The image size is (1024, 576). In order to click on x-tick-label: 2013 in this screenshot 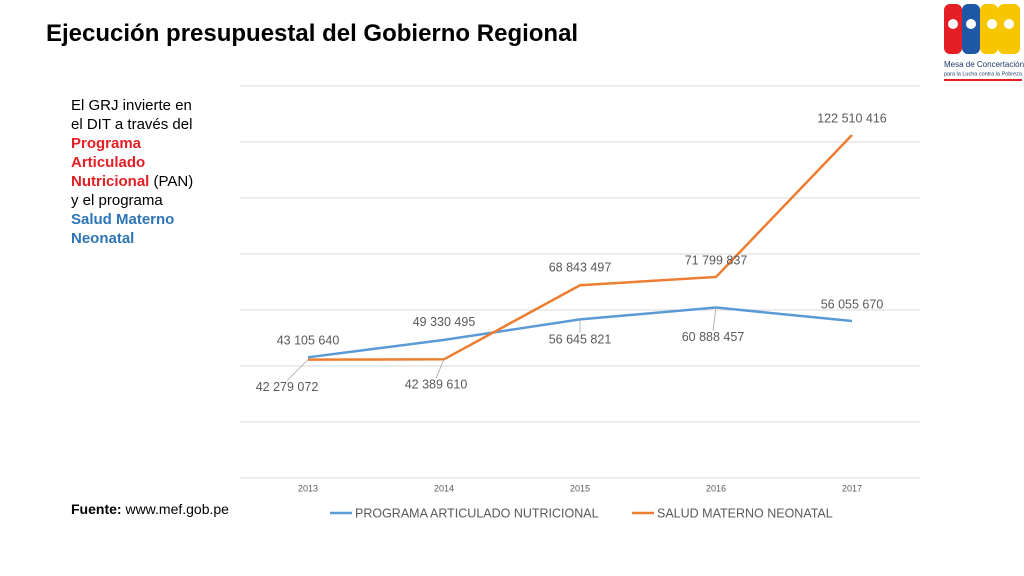, I will do `click(308, 488)`.